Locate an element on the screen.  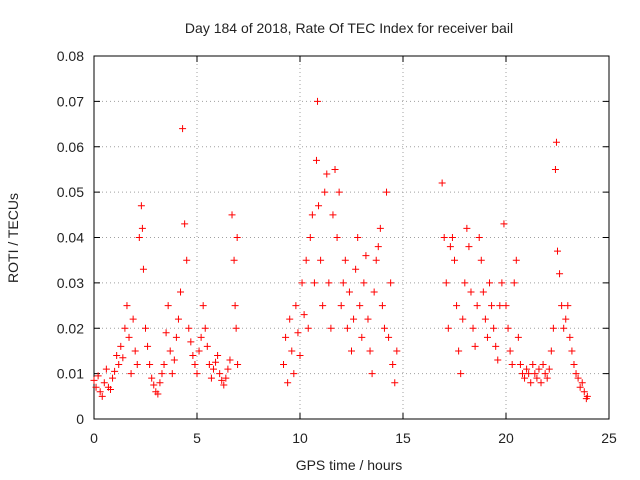
y-tick-label: 0.08 is located at coordinates (70, 56).